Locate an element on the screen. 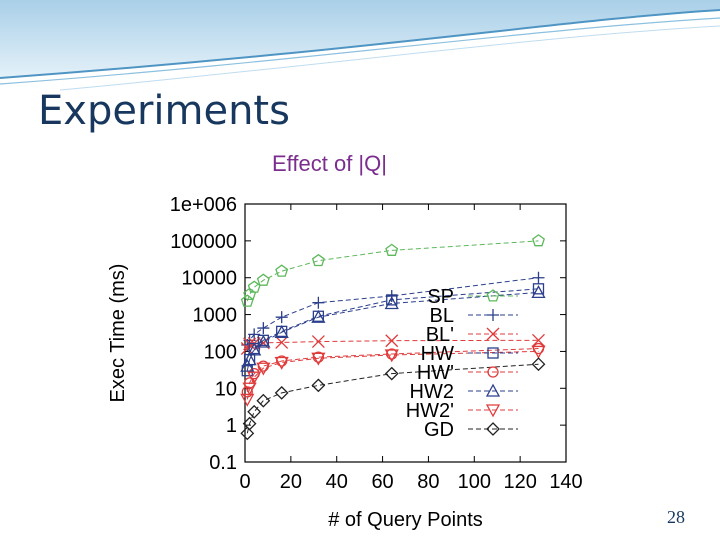 The width and height of the screenshot is (720, 540). series-line-sp is located at coordinates (392, 271).